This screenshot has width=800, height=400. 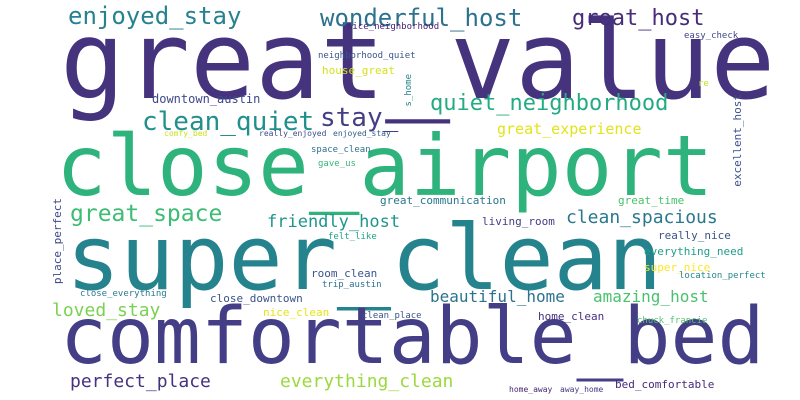 I want to click on word: perfect_place, so click(x=140, y=381).